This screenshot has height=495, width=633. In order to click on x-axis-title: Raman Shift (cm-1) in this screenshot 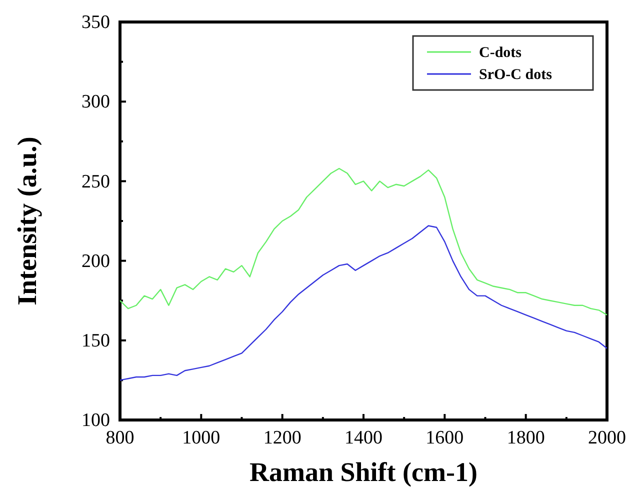, I will do `click(364, 472)`.